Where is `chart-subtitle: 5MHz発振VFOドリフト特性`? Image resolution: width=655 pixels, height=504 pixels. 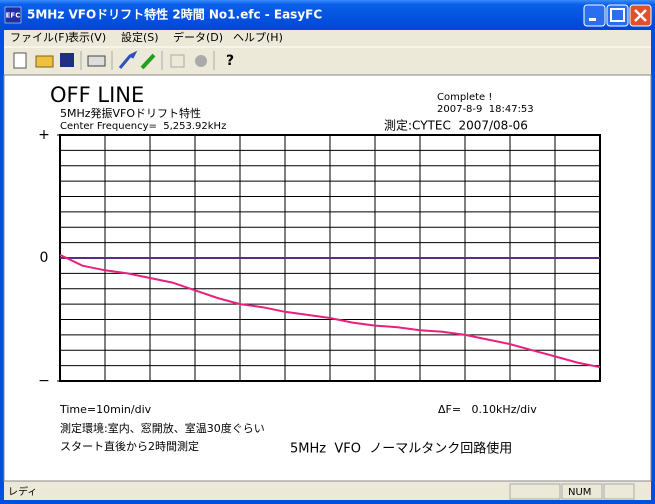 chart-subtitle: 5MHz発振VFOドリフト特性 is located at coordinates (130, 113).